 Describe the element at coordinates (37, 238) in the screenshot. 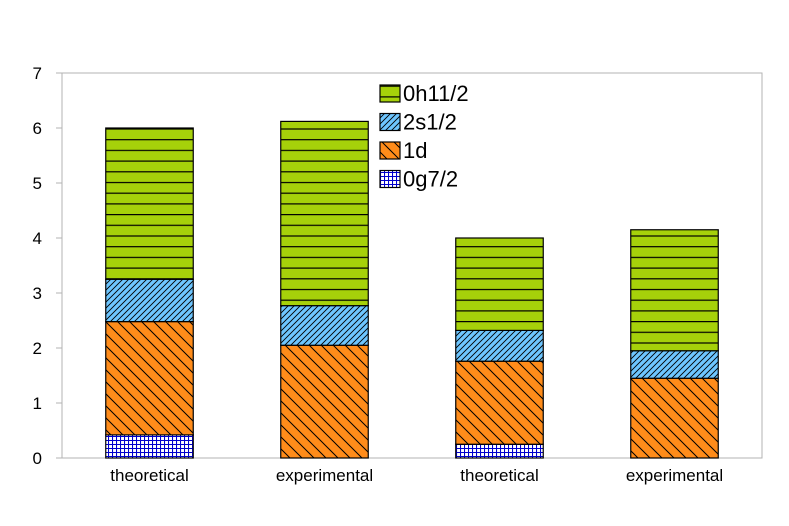

I see `y-tick-label: 4` at that location.